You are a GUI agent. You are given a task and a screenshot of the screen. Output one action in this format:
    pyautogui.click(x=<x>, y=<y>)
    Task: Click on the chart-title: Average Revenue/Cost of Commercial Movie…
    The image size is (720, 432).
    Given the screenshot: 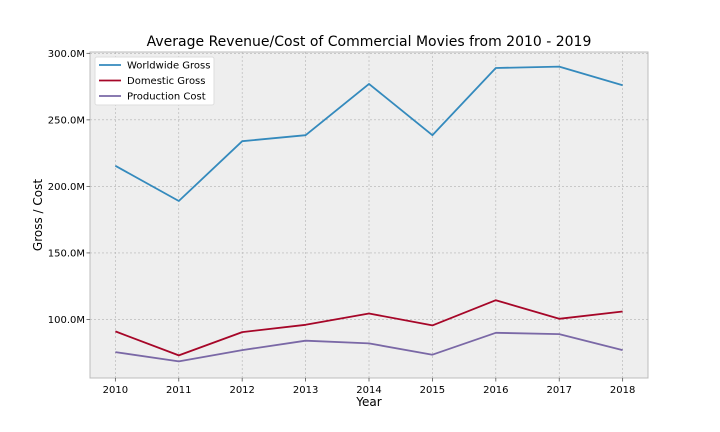 What is the action you would take?
    pyautogui.click(x=369, y=42)
    